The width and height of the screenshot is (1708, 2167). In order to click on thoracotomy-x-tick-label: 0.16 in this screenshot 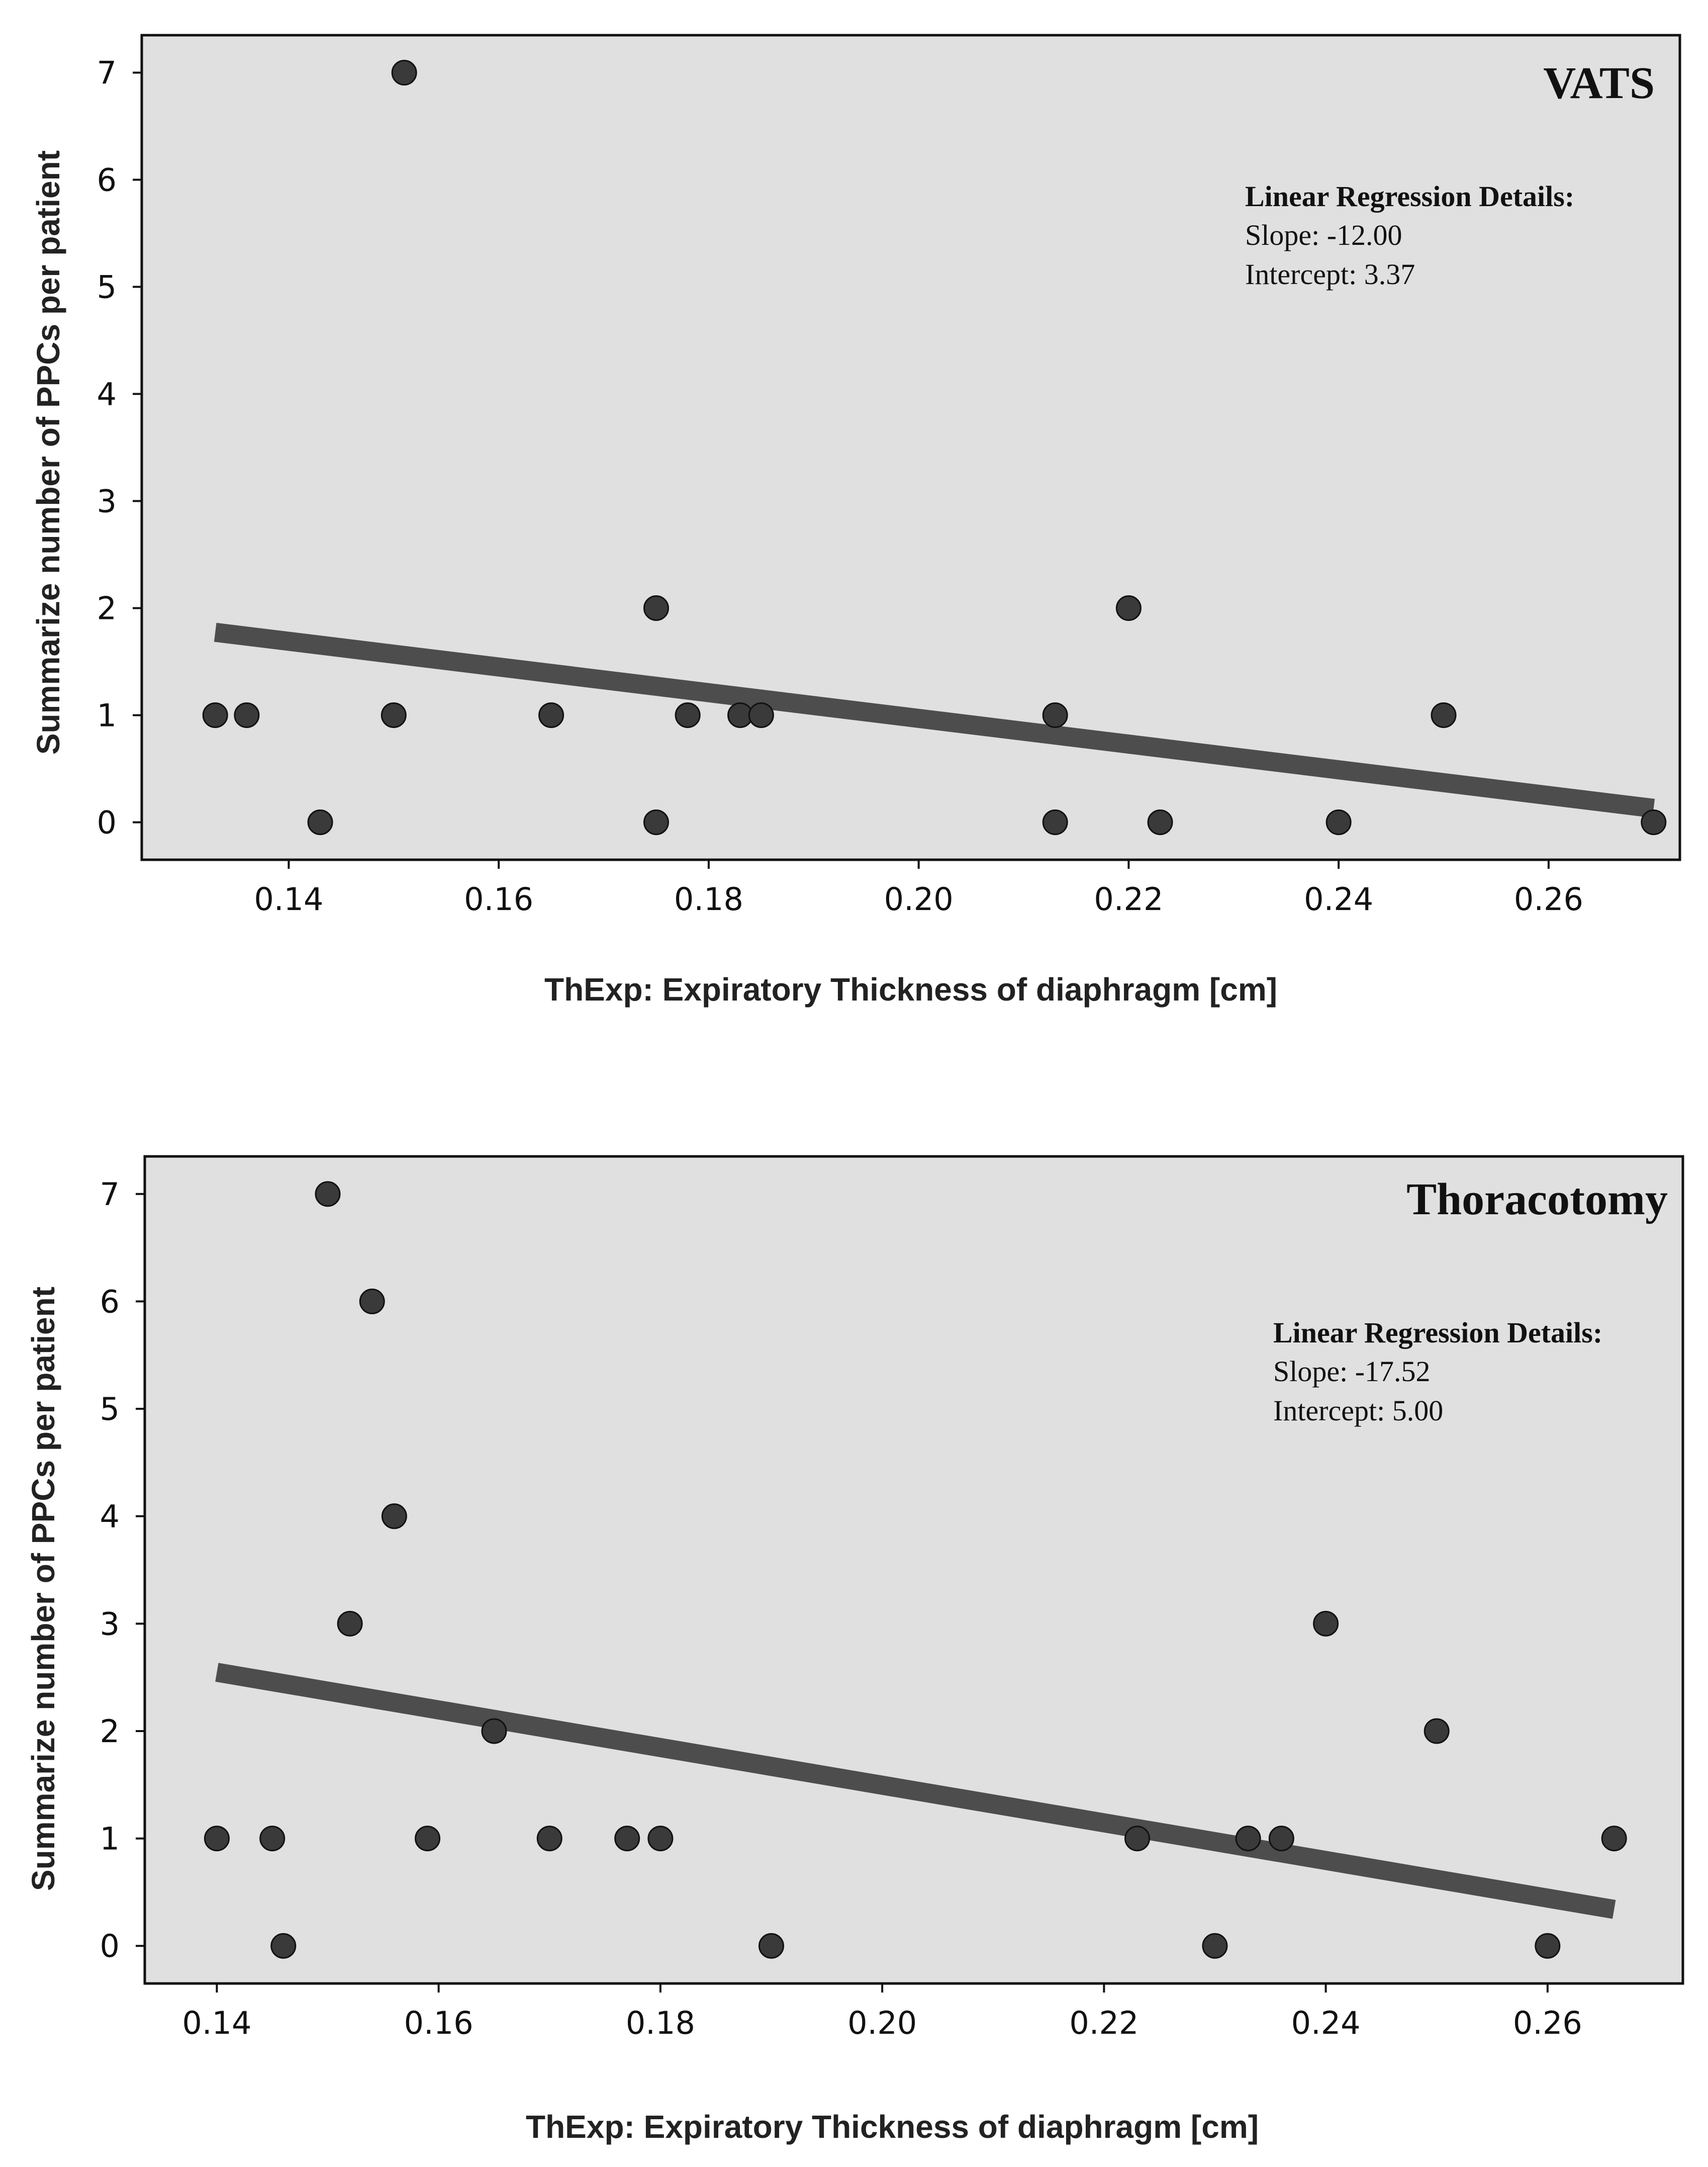, I will do `click(438, 2023)`.